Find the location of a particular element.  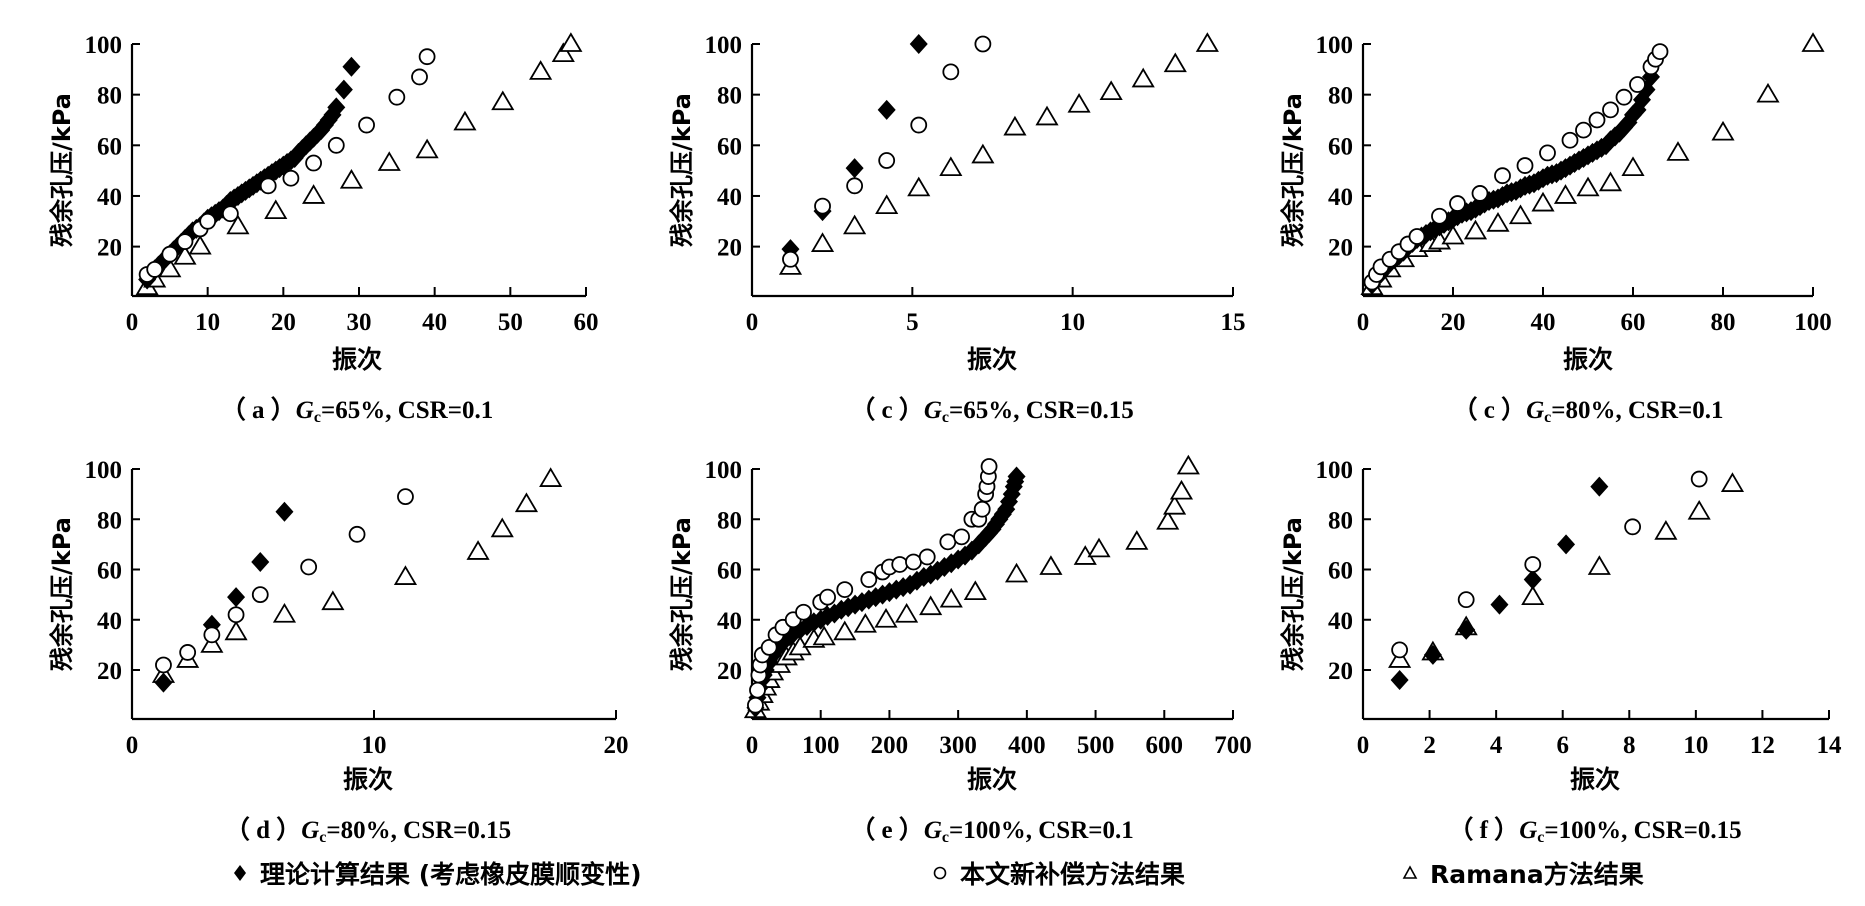

legend-item-theory: 理论计算结果 (考虑橡皮膜顺变性) is located at coordinates (437, 873).